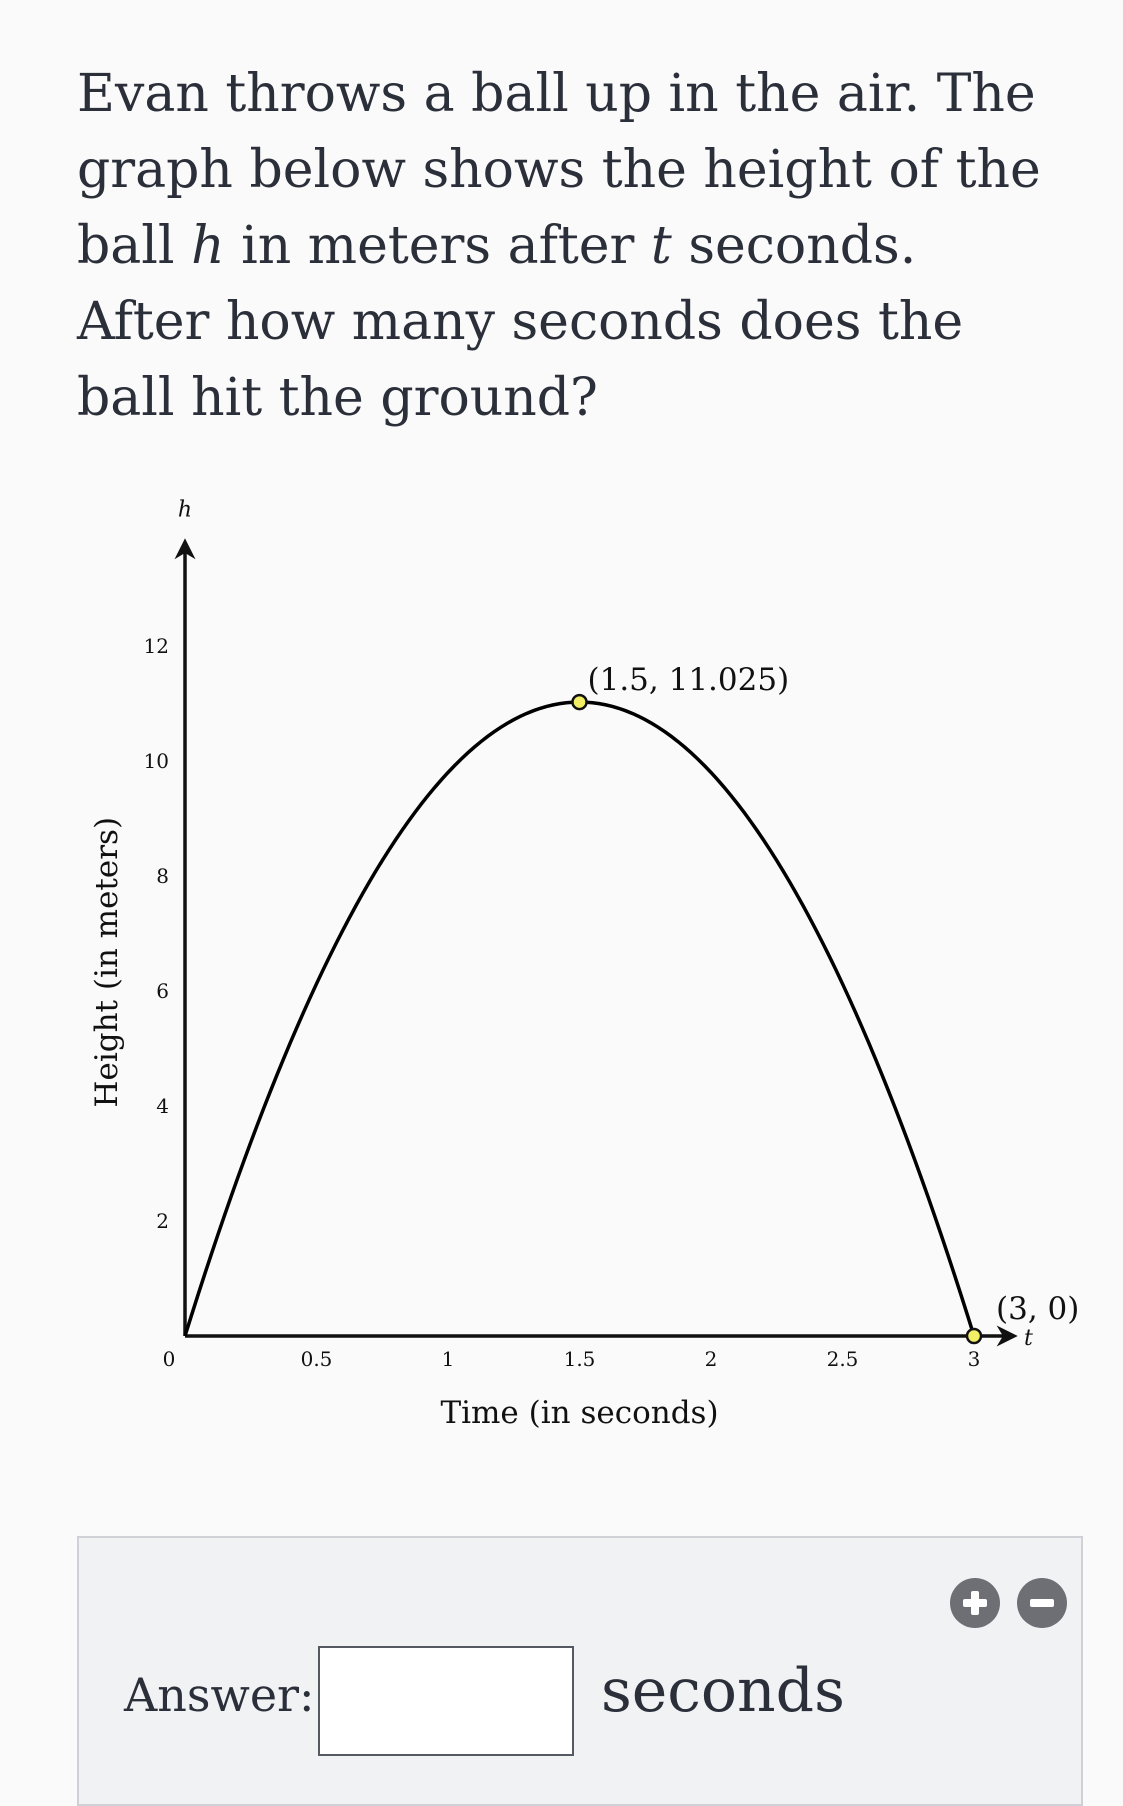 This screenshot has height=1806, width=1123. Describe the element at coordinates (169, 1359) in the screenshot. I see `origin-label: 0` at that location.